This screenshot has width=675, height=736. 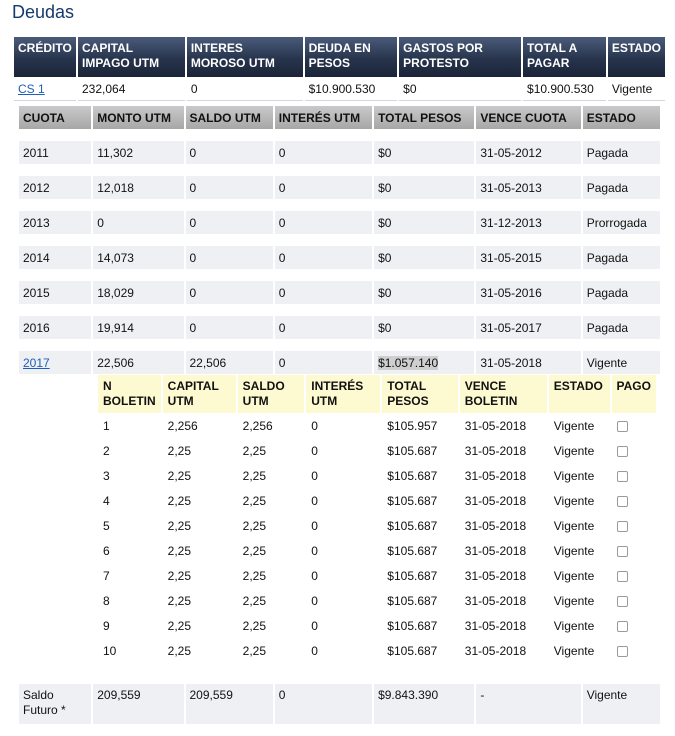 I want to click on cuota-row: 2013 0 0 0 $0 31-12-2013 Prorrogada, so click(x=339, y=222).